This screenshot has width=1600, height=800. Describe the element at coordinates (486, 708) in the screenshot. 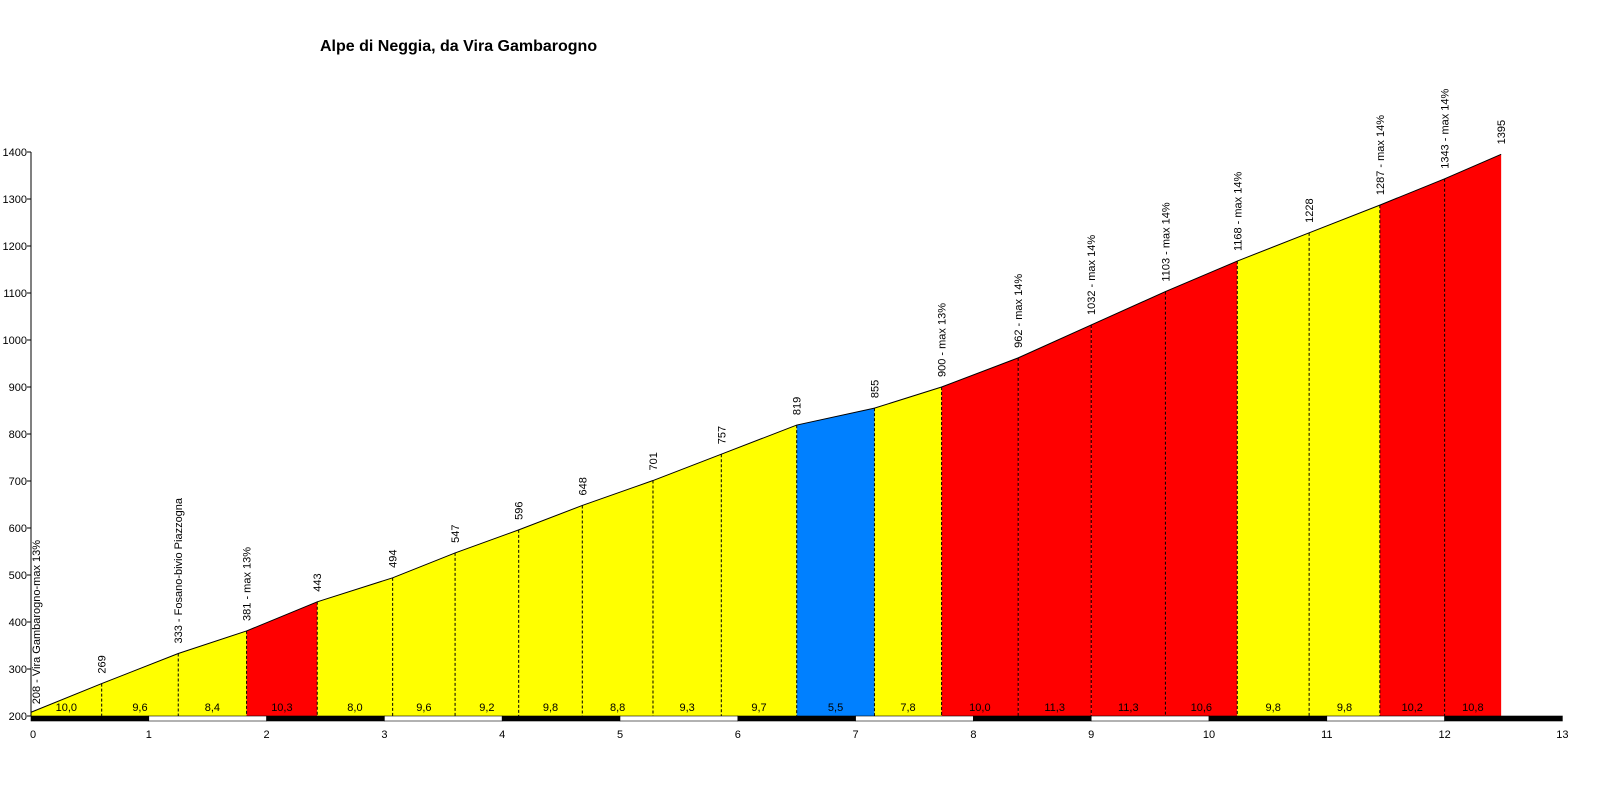

I see `segment-gradient-label: 9,2` at that location.